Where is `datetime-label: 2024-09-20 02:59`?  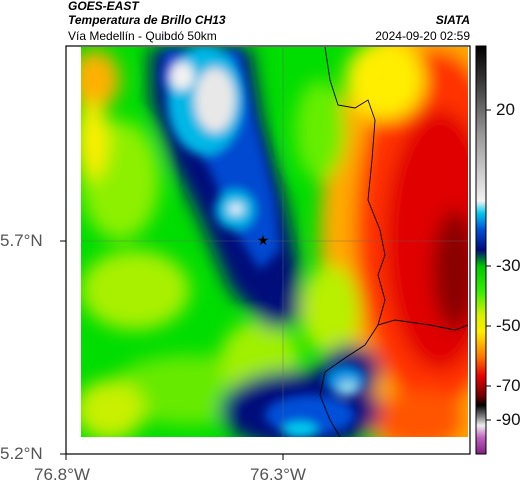
datetime-label: 2024-09-20 02:59 is located at coordinates (422, 36).